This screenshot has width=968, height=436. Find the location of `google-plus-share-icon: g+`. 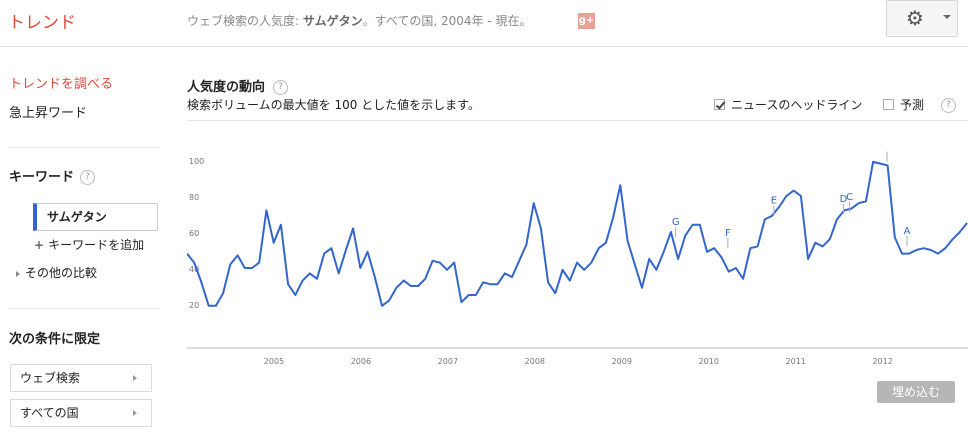

google-plus-share-icon: g+ is located at coordinates (586, 21).